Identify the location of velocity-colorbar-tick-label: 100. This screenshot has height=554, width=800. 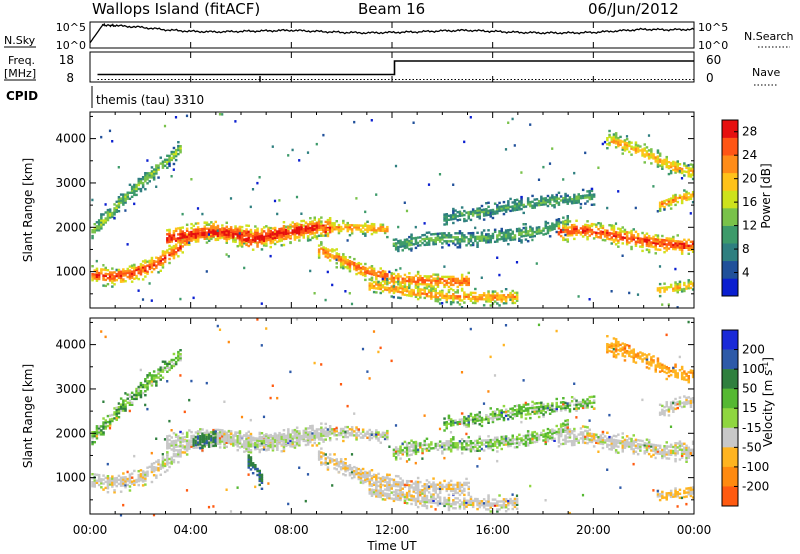
(753, 369).